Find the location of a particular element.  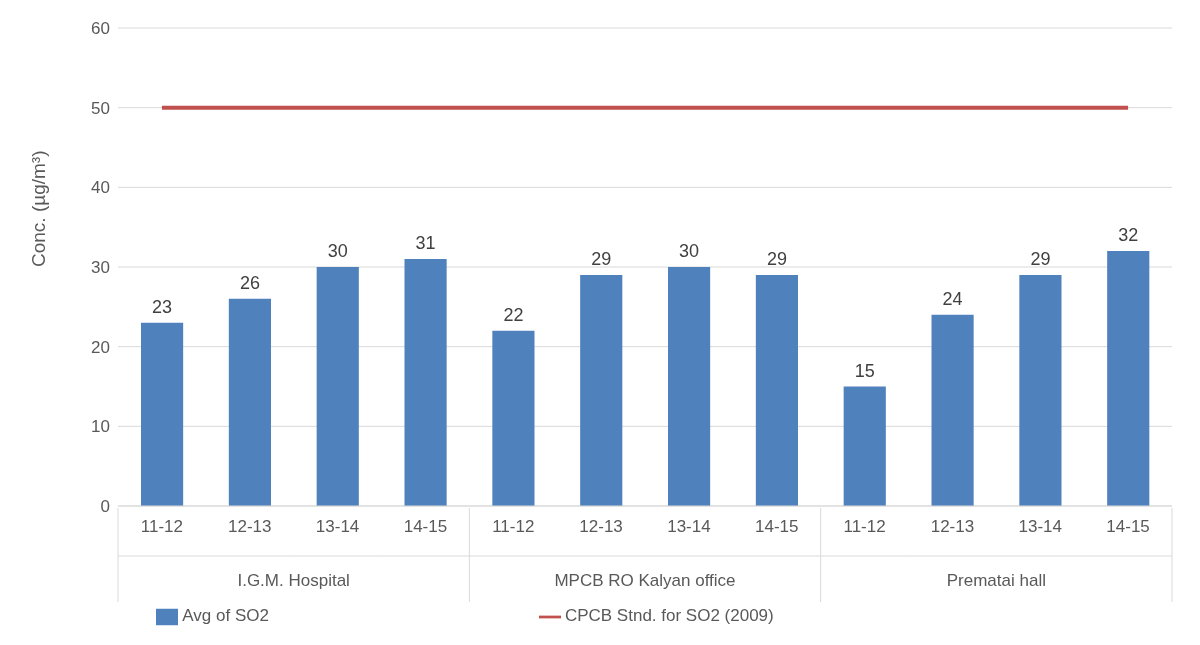

y-tick-label: 30 is located at coordinates (100, 268).